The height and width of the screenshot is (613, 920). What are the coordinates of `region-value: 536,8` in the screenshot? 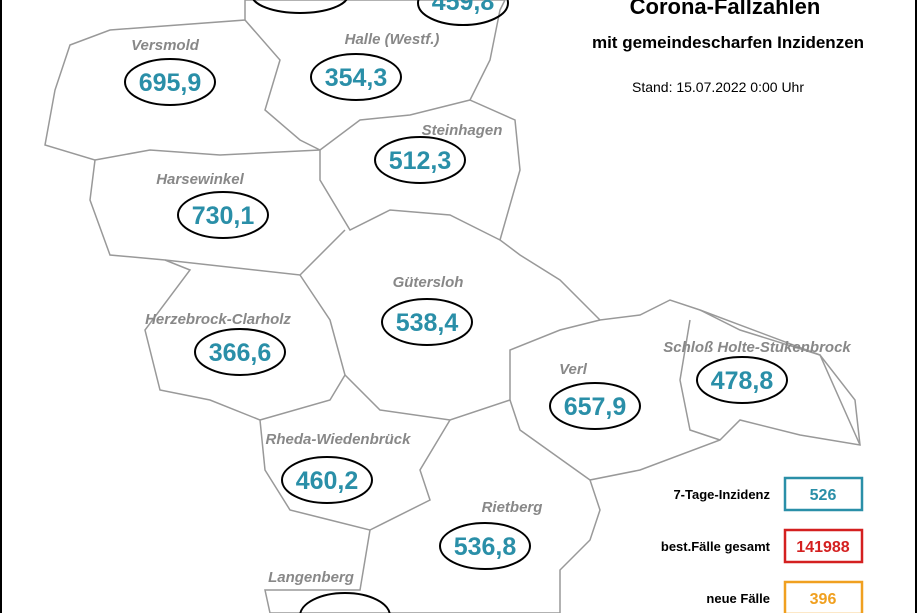 It's located at (485, 547).